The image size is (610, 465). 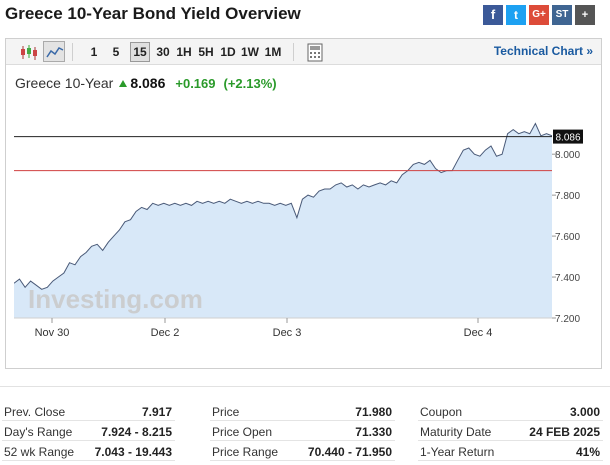 What do you see at coordinates (493, 15) in the screenshot?
I see `facebook-icon: f` at bounding box center [493, 15].